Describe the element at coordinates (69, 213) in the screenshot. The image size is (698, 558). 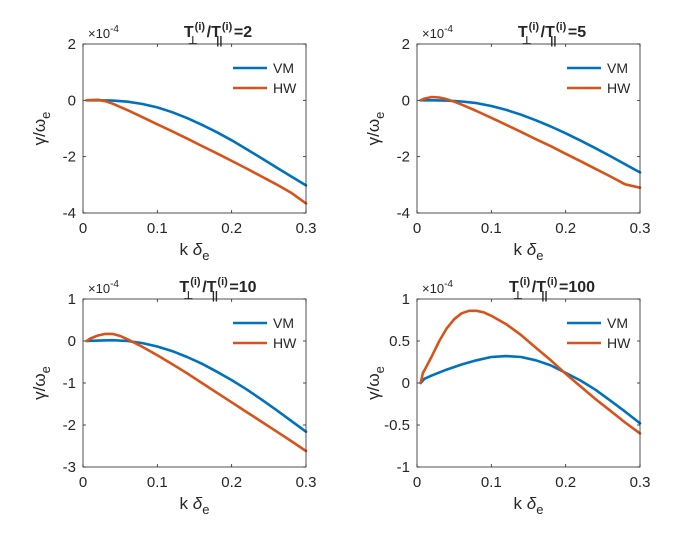
I see `y-tick-label: -4` at that location.